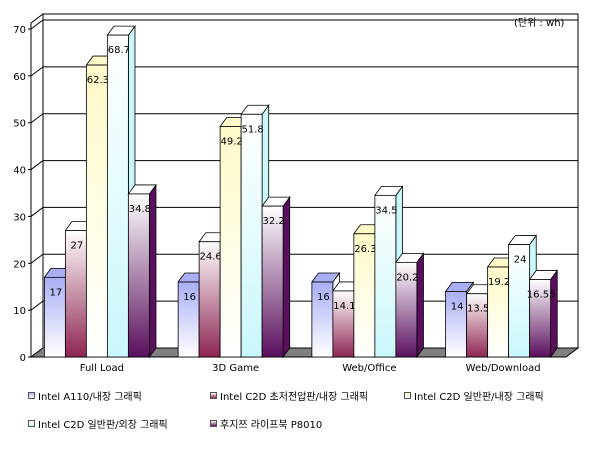  I want to click on legend-item: Intel C2D 일반판/내장 그래픽, so click(474, 395).